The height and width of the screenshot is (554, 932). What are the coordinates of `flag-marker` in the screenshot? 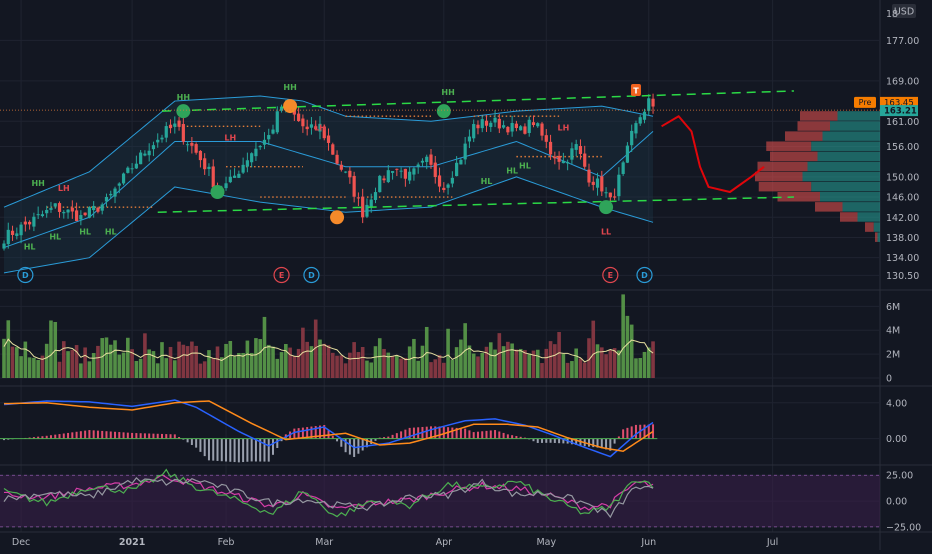 It's located at (635, 89).